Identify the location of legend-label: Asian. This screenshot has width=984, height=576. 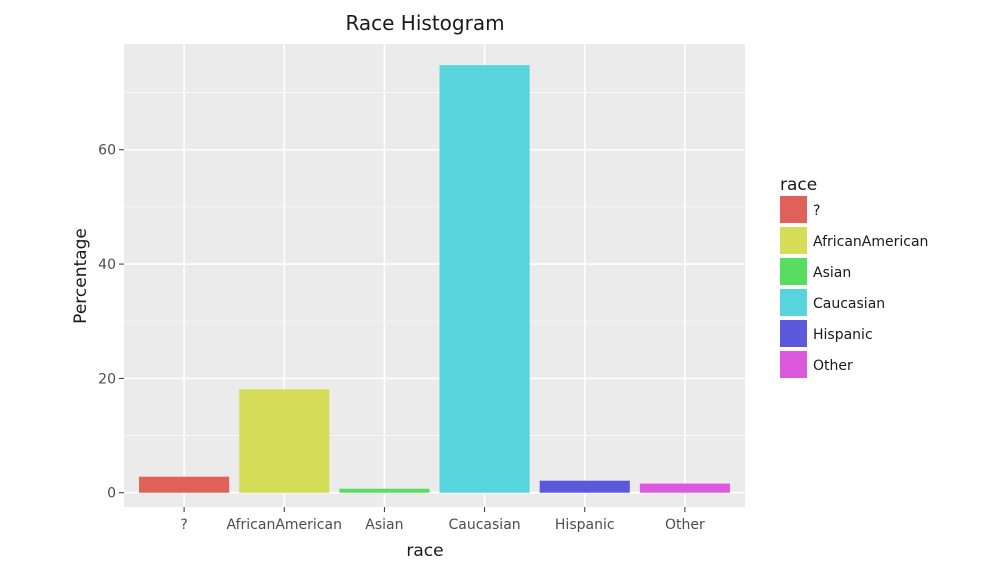
(832, 273).